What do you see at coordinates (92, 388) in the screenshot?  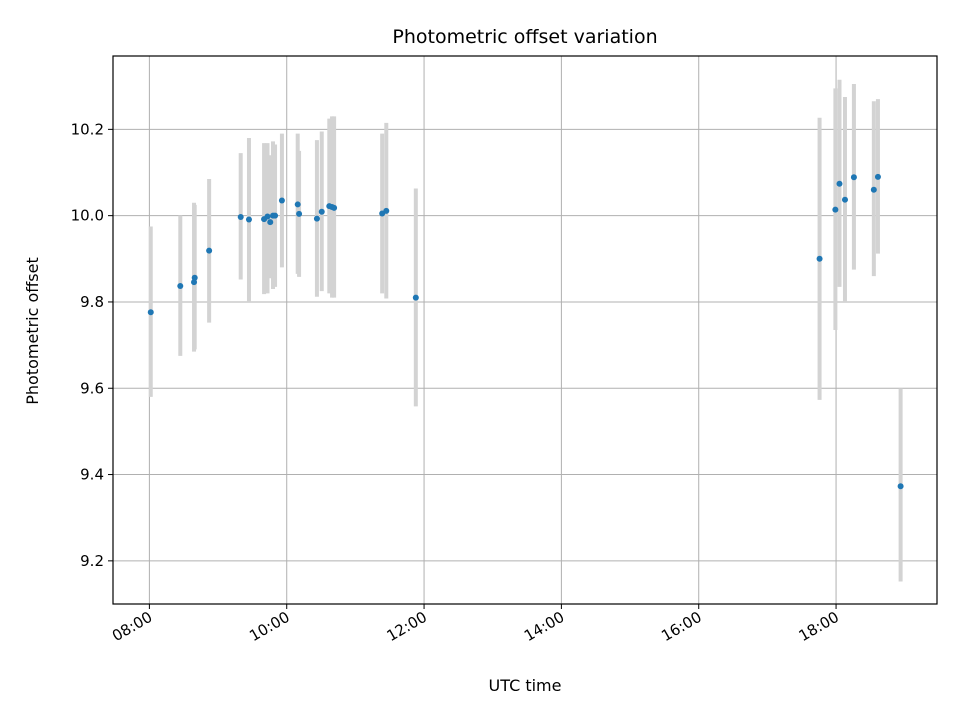 I see `y-tick-label: 9.6` at bounding box center [92, 388].